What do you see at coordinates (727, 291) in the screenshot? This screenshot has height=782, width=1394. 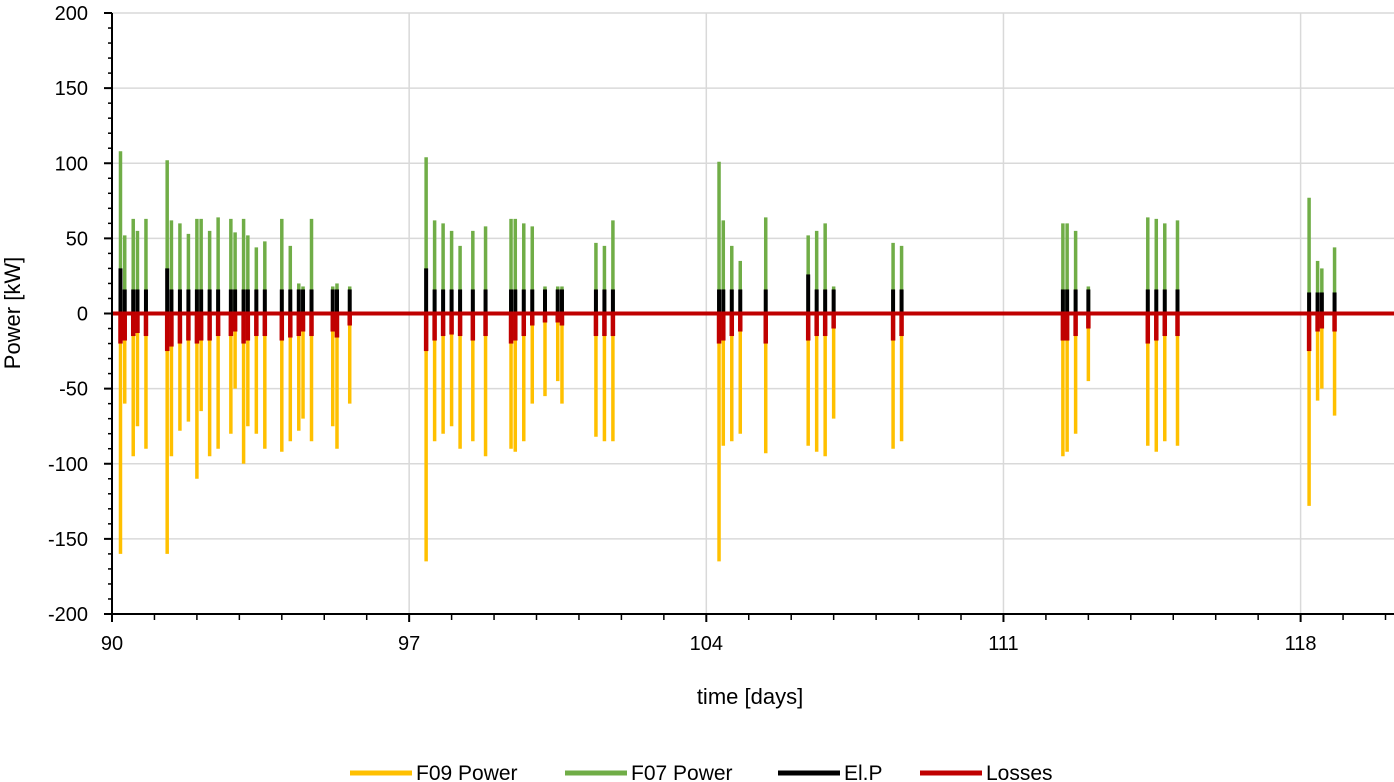 I see `series-el-p` at bounding box center [727, 291].